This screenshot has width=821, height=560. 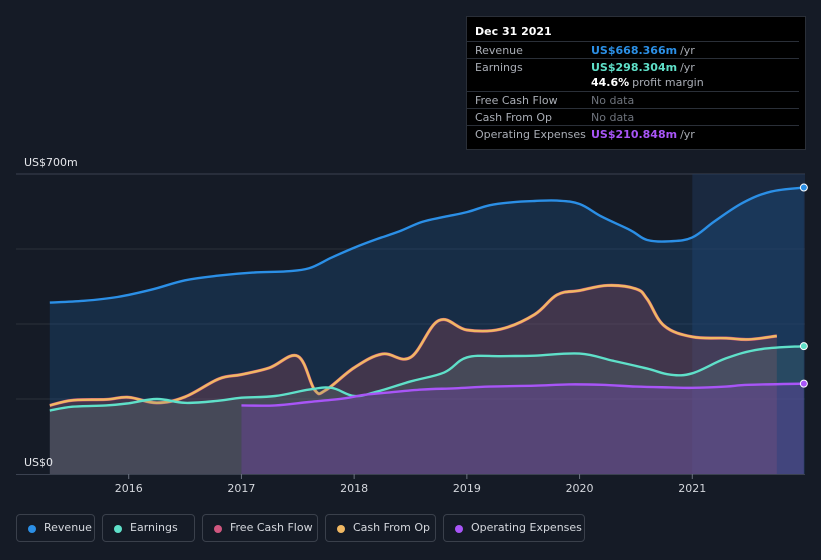 I want to click on earnings-line, so click(x=426, y=378).